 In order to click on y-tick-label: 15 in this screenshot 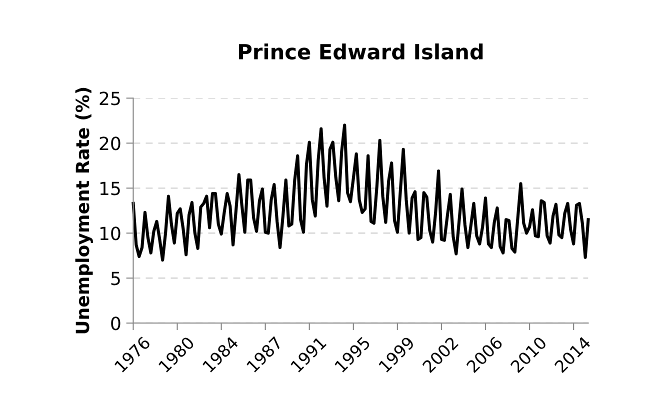, I will do `click(110, 189)`.